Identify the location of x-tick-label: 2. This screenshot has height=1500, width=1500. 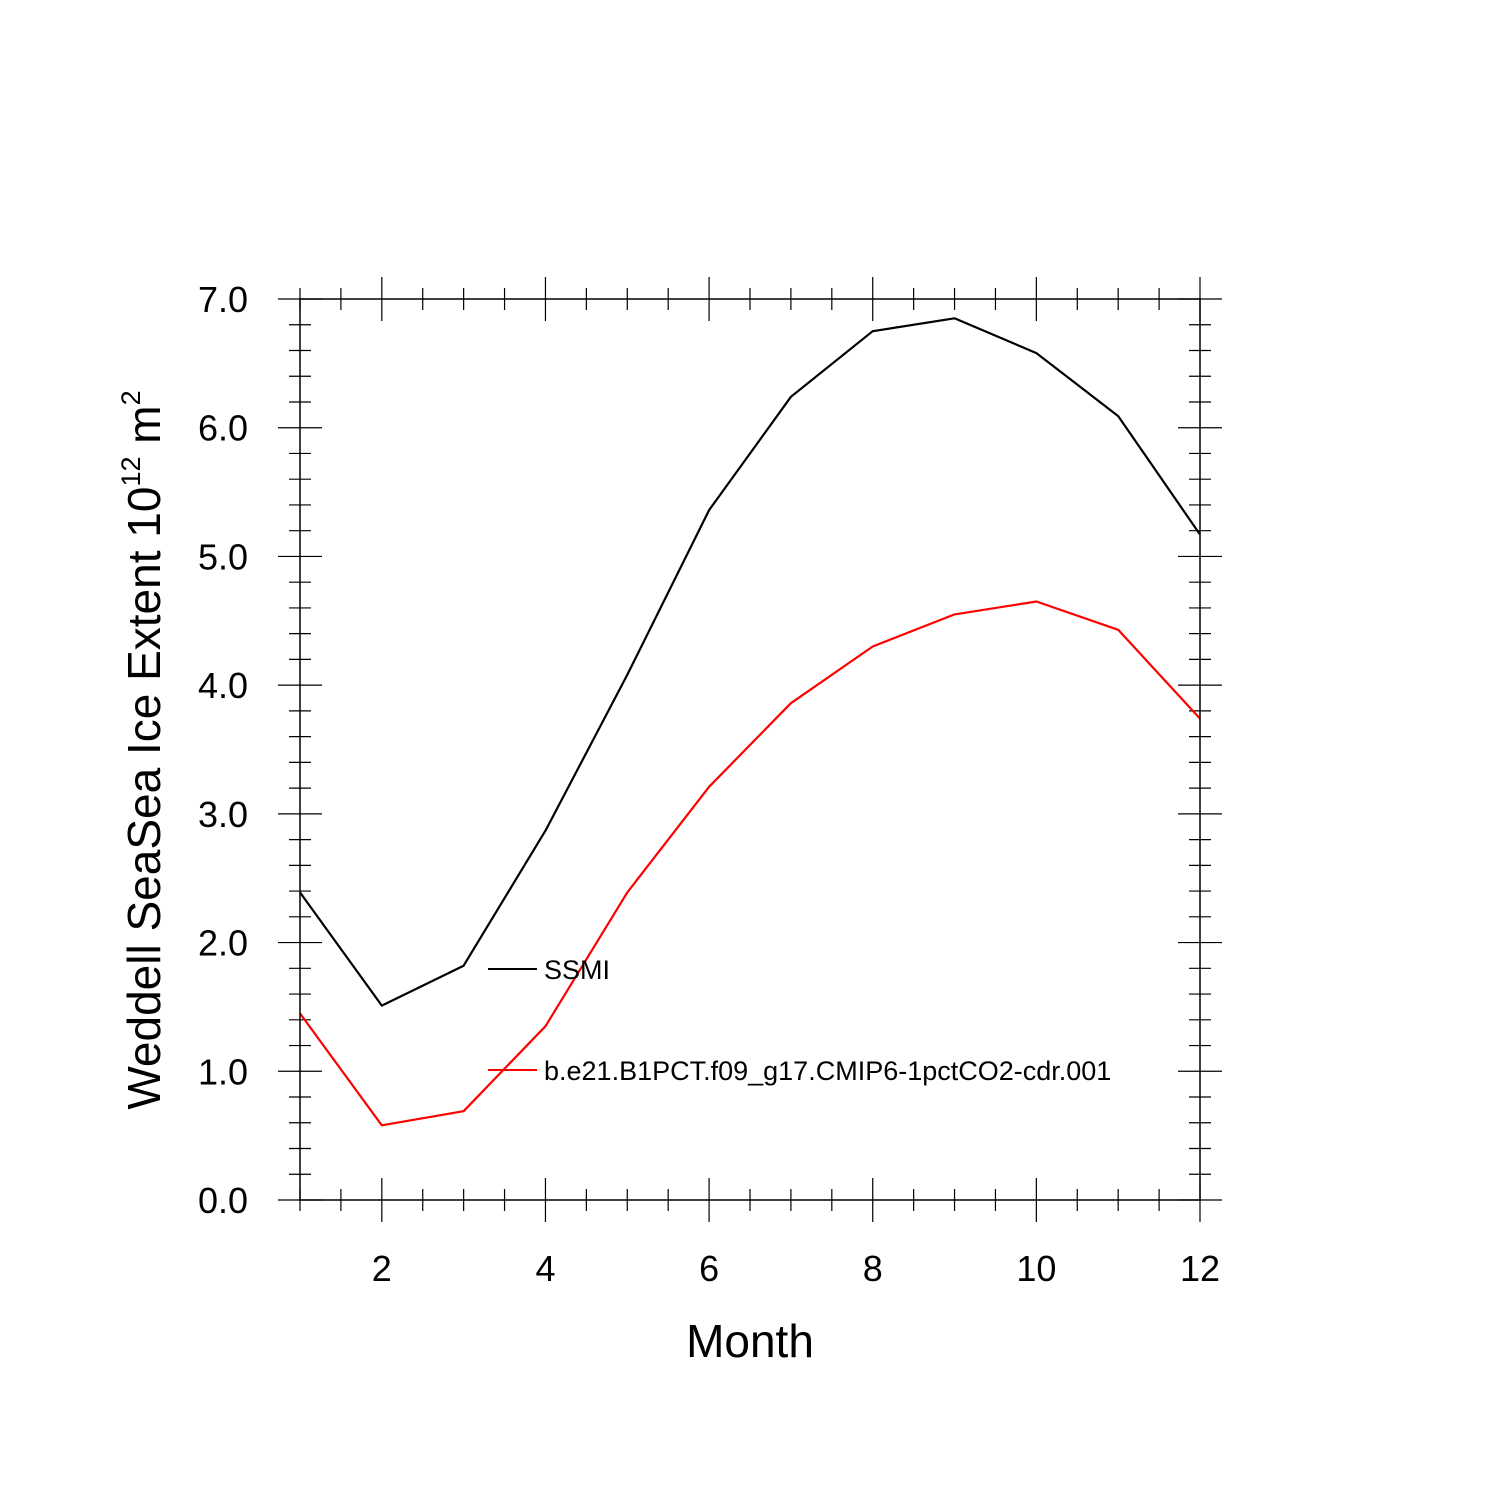
(382, 1268).